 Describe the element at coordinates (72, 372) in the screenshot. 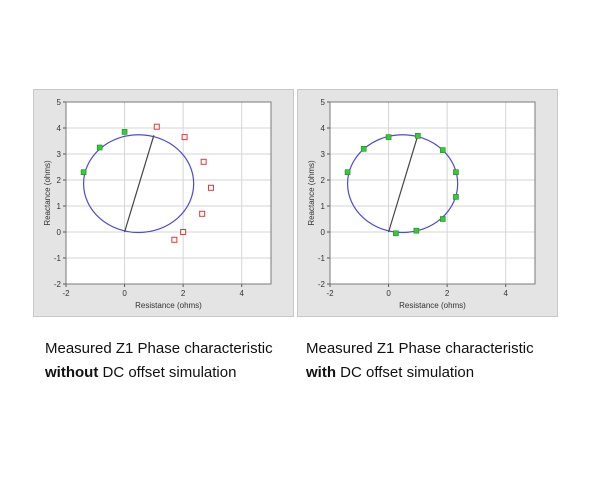

I see `caption-emphasis: without` at that location.